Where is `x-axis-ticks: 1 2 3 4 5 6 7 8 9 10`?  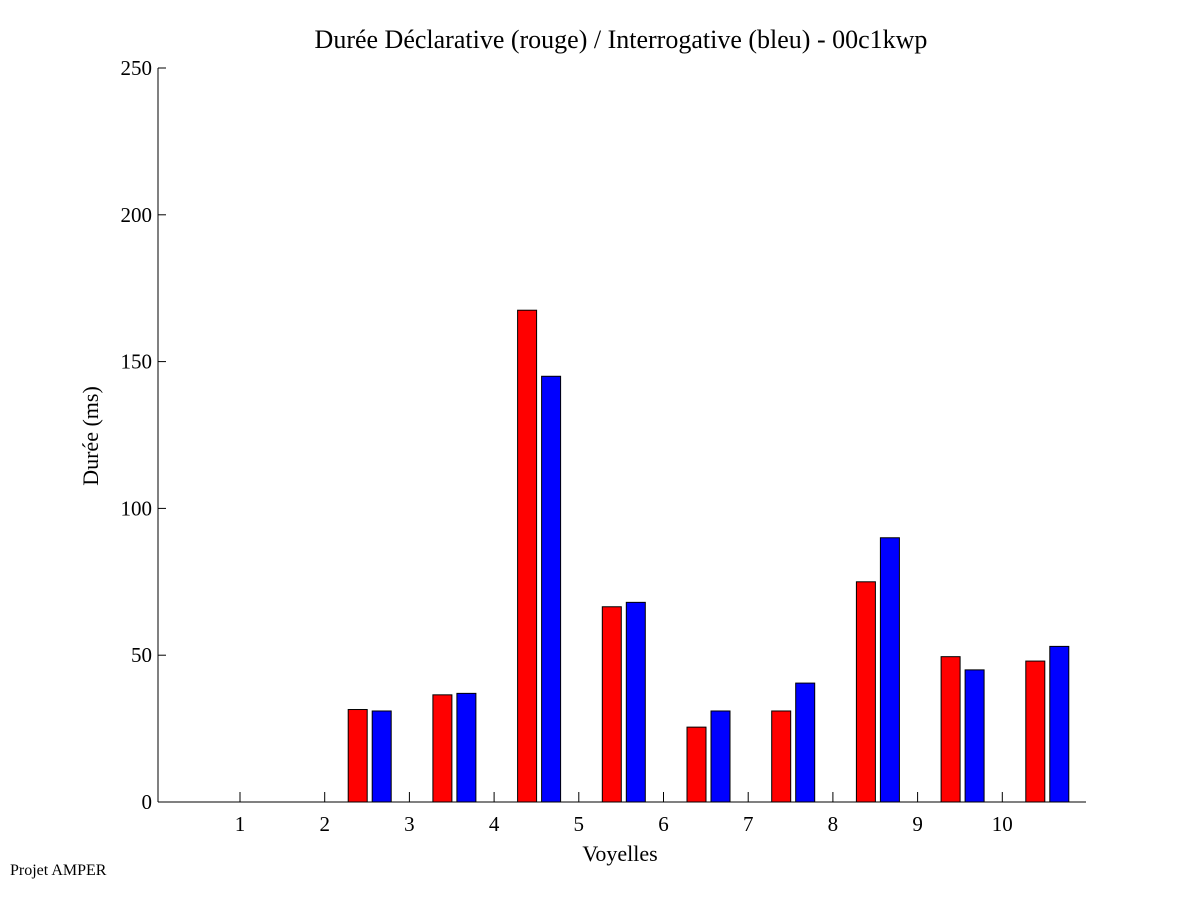
x-axis-ticks: 1 2 3 4 5 6 7 8 9 10 is located at coordinates (624, 814).